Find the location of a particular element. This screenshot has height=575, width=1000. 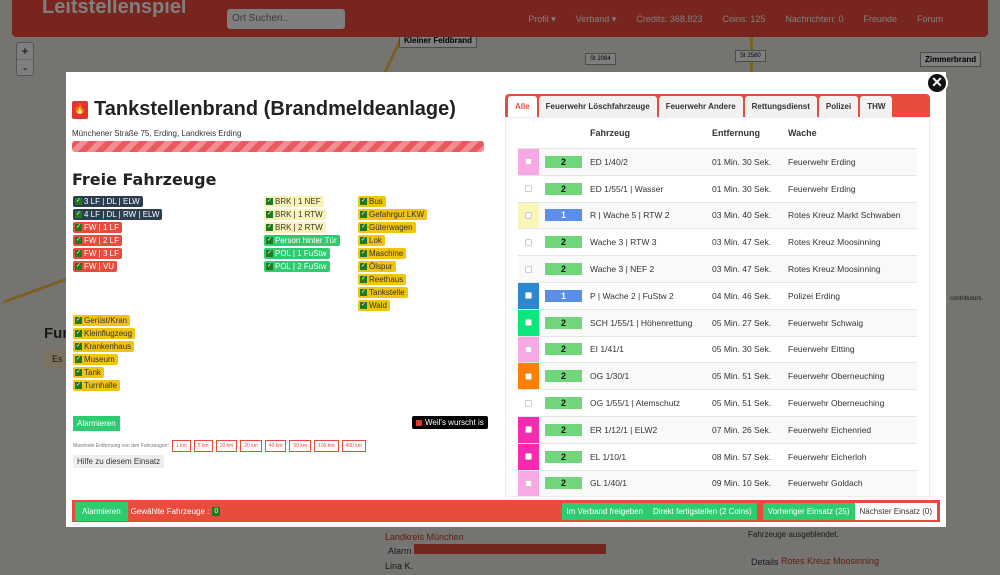

aao-button: ✓ BRK | 1 NEF is located at coordinates (294, 201).